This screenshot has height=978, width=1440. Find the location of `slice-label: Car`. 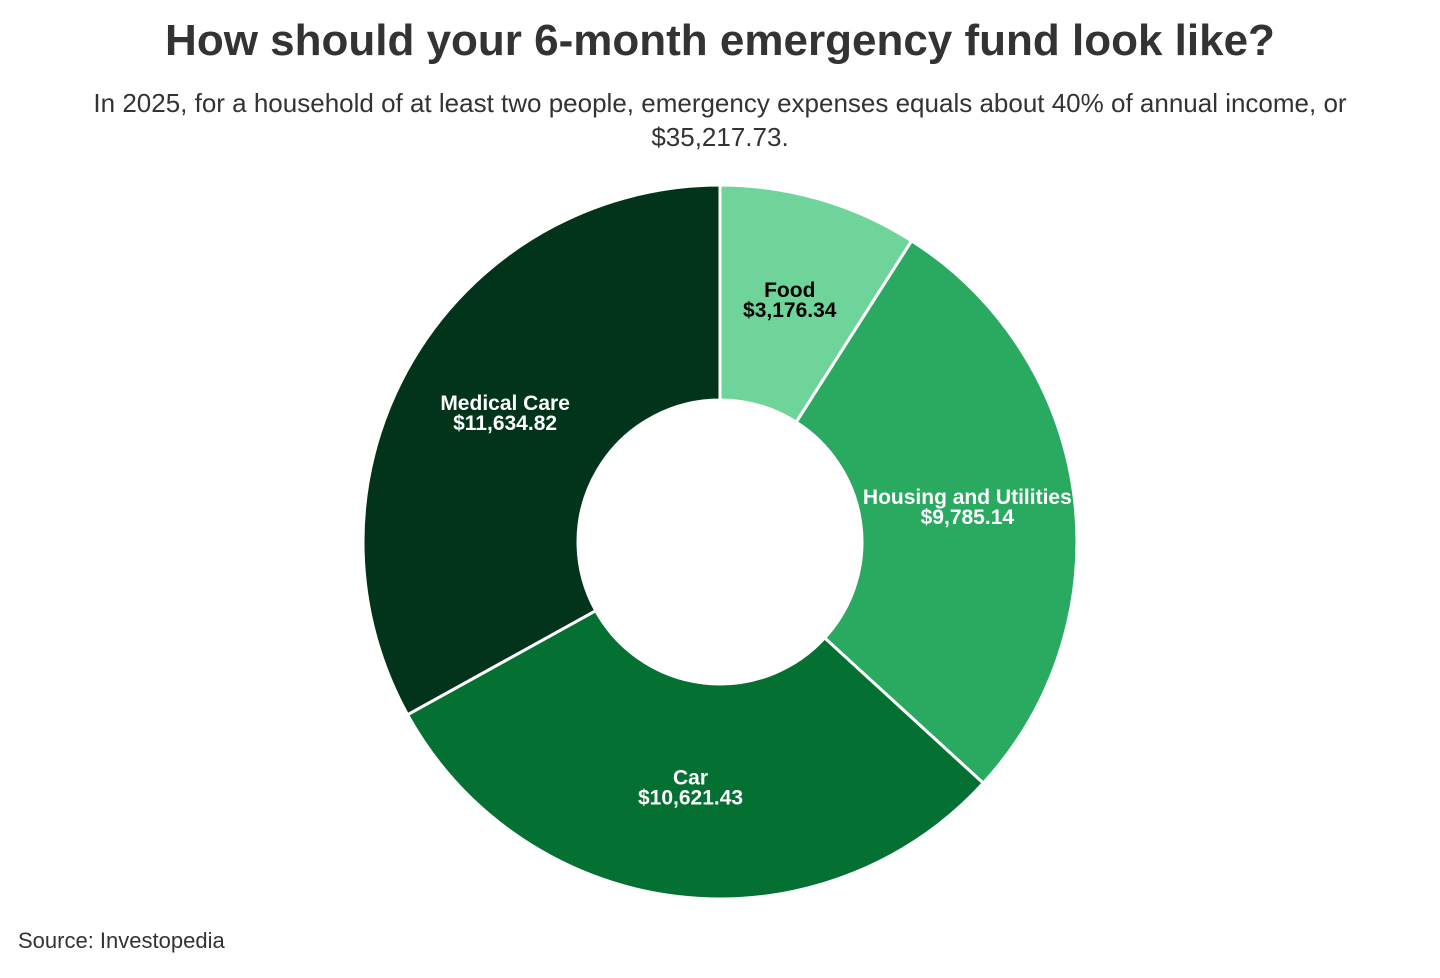

slice-label: Car is located at coordinates (690, 777).